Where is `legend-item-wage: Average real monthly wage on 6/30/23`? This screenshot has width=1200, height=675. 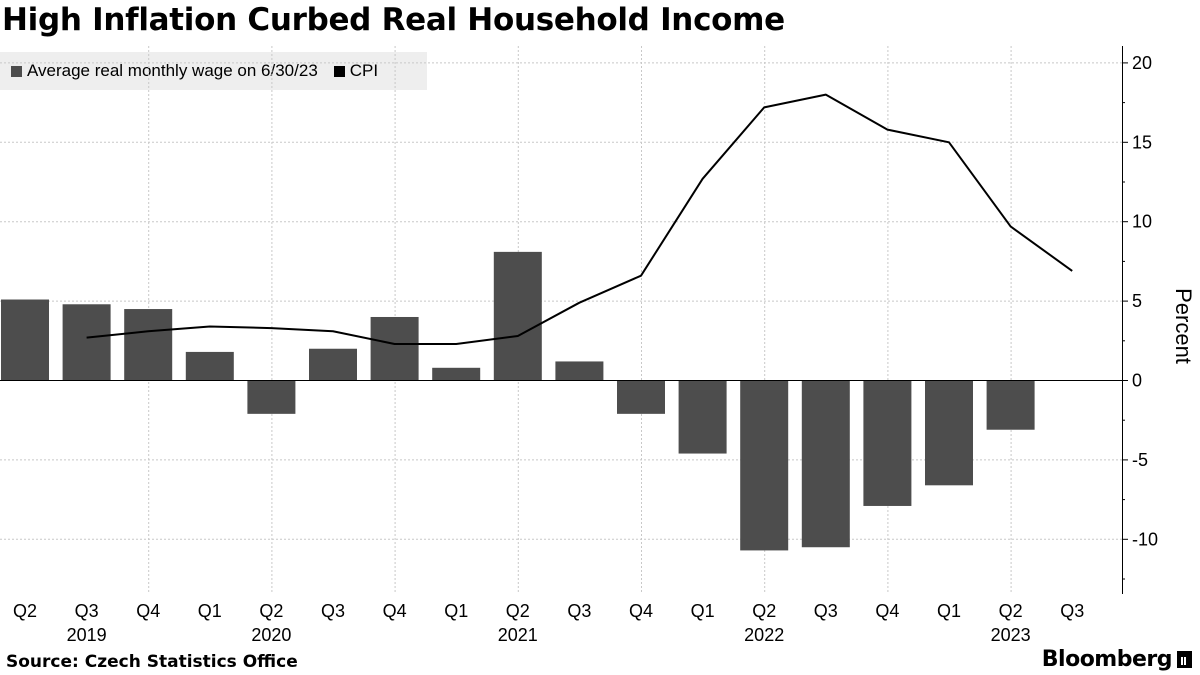 legend-item-wage: Average real monthly wage on 6/30/23 is located at coordinates (164, 71).